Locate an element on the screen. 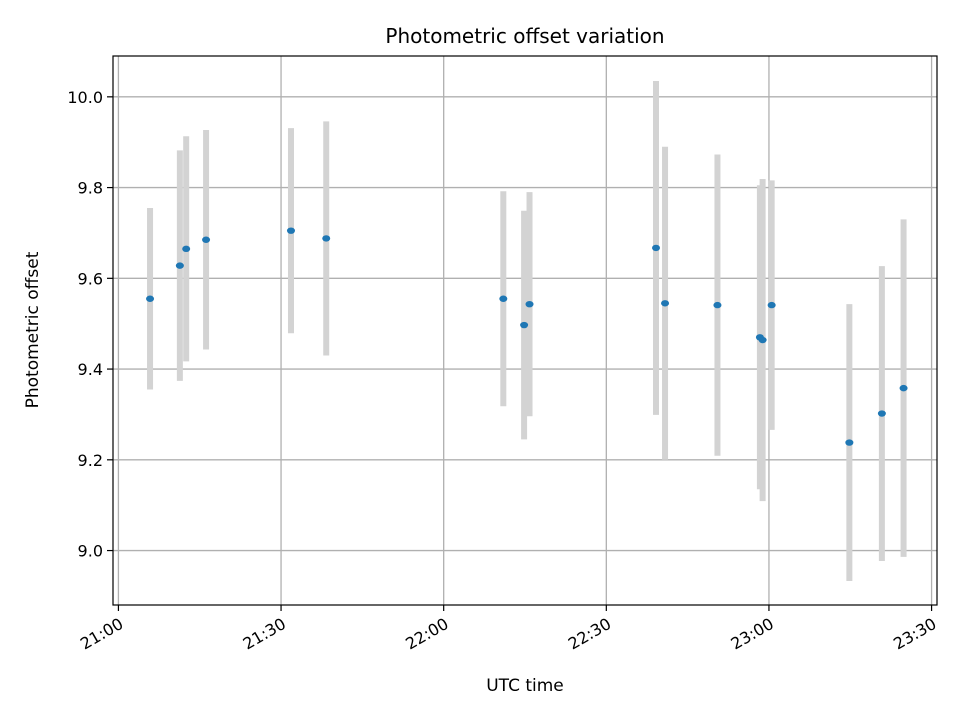 This screenshot has width=960, height=720. y-axis: 9.0 9.2 9.4 9.6 9.8 10.0 is located at coordinates (90, 324).